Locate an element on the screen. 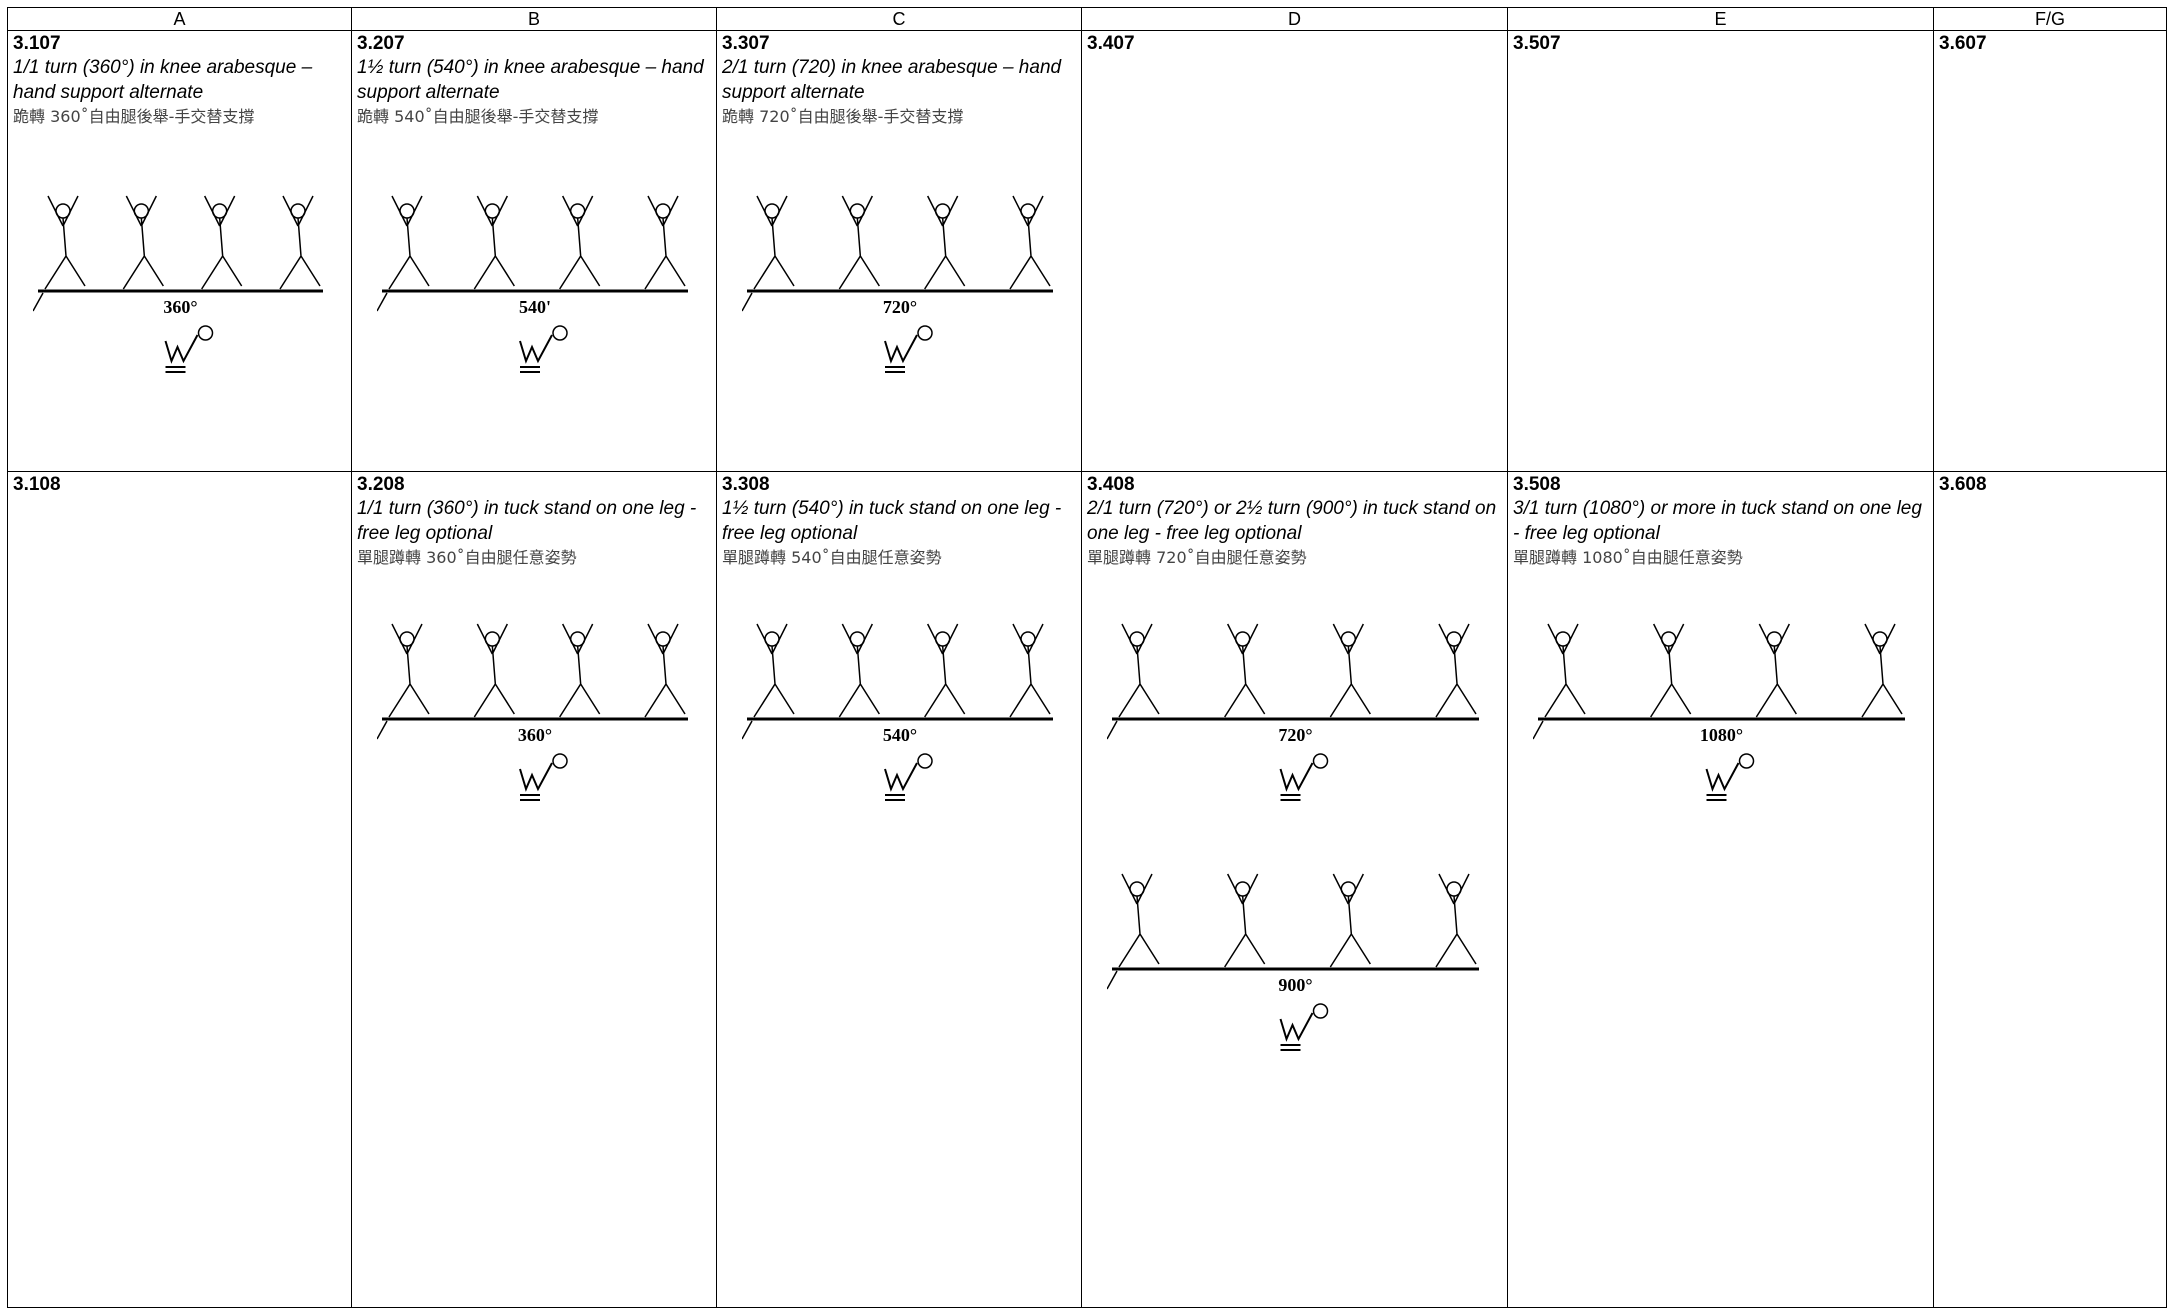 The image size is (2168, 1308). skill-drawing: 1080° is located at coordinates (1719, 712).